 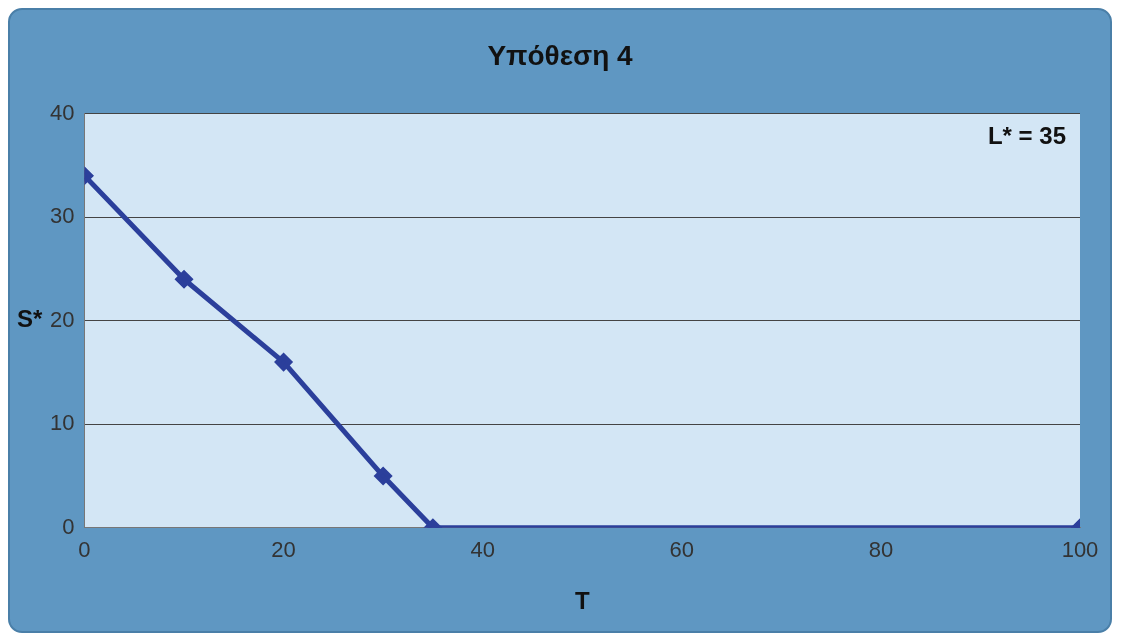 I want to click on x-tick-label: 20, so click(x=283, y=550).